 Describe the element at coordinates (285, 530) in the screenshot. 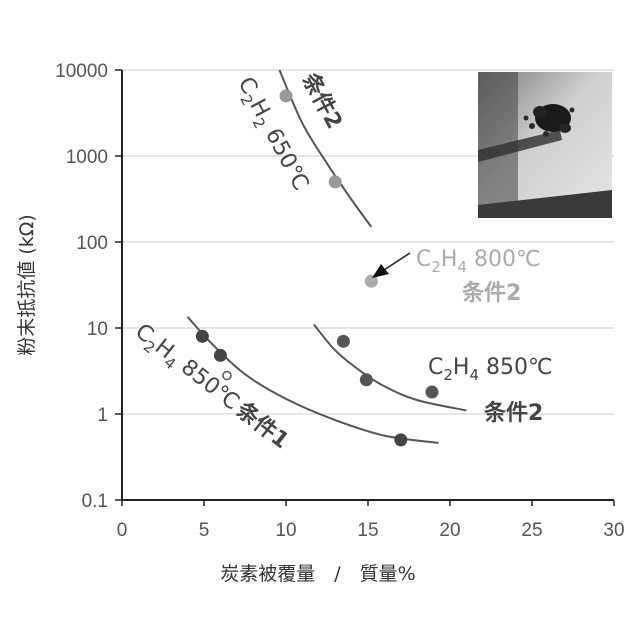

I see `x-tick-label: 10` at that location.